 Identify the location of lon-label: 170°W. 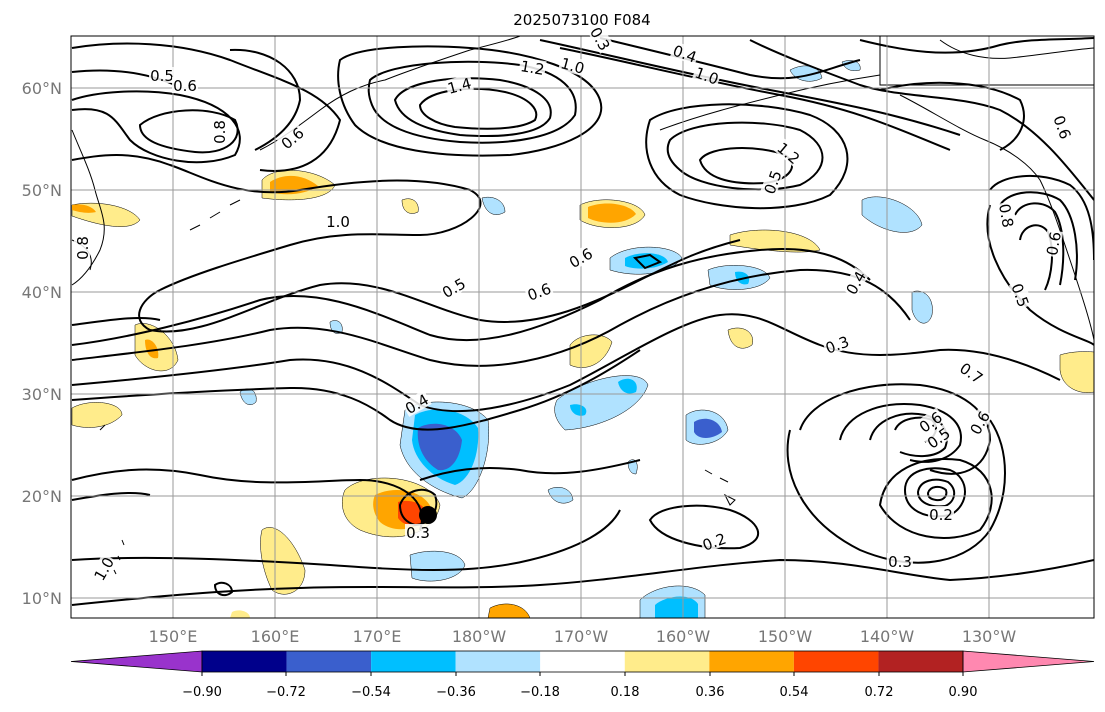
(581, 636).